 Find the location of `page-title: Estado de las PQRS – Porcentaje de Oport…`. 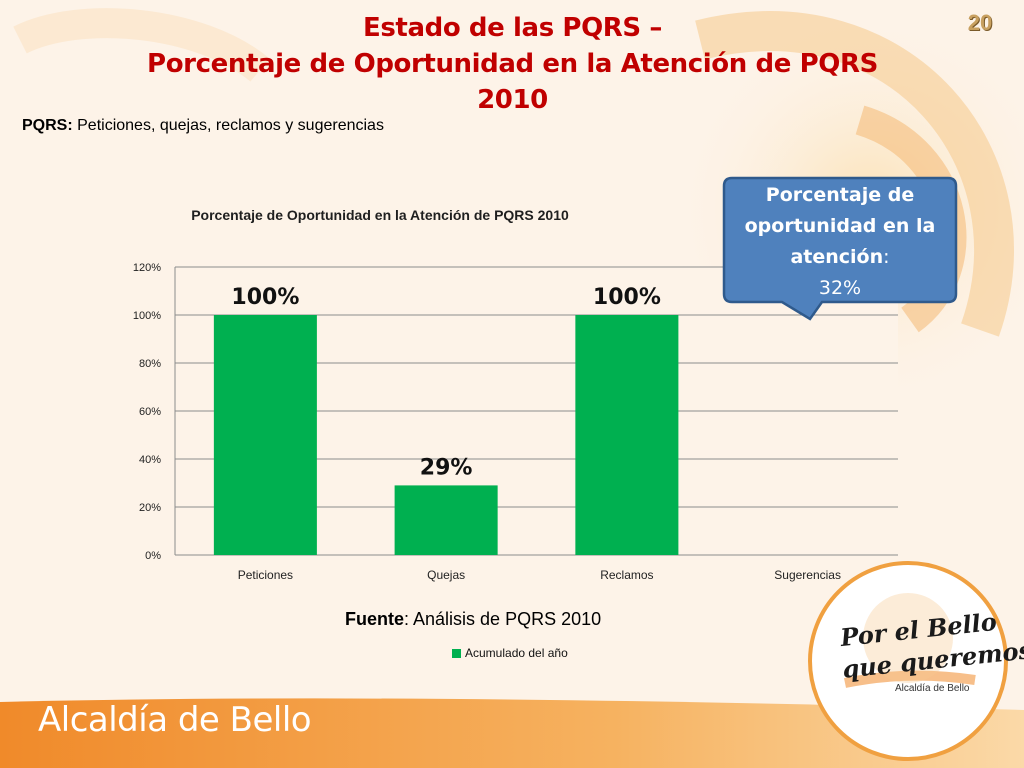

page-title: Estado de las PQRS – Porcentaje de Oport… is located at coordinates (512, 64).